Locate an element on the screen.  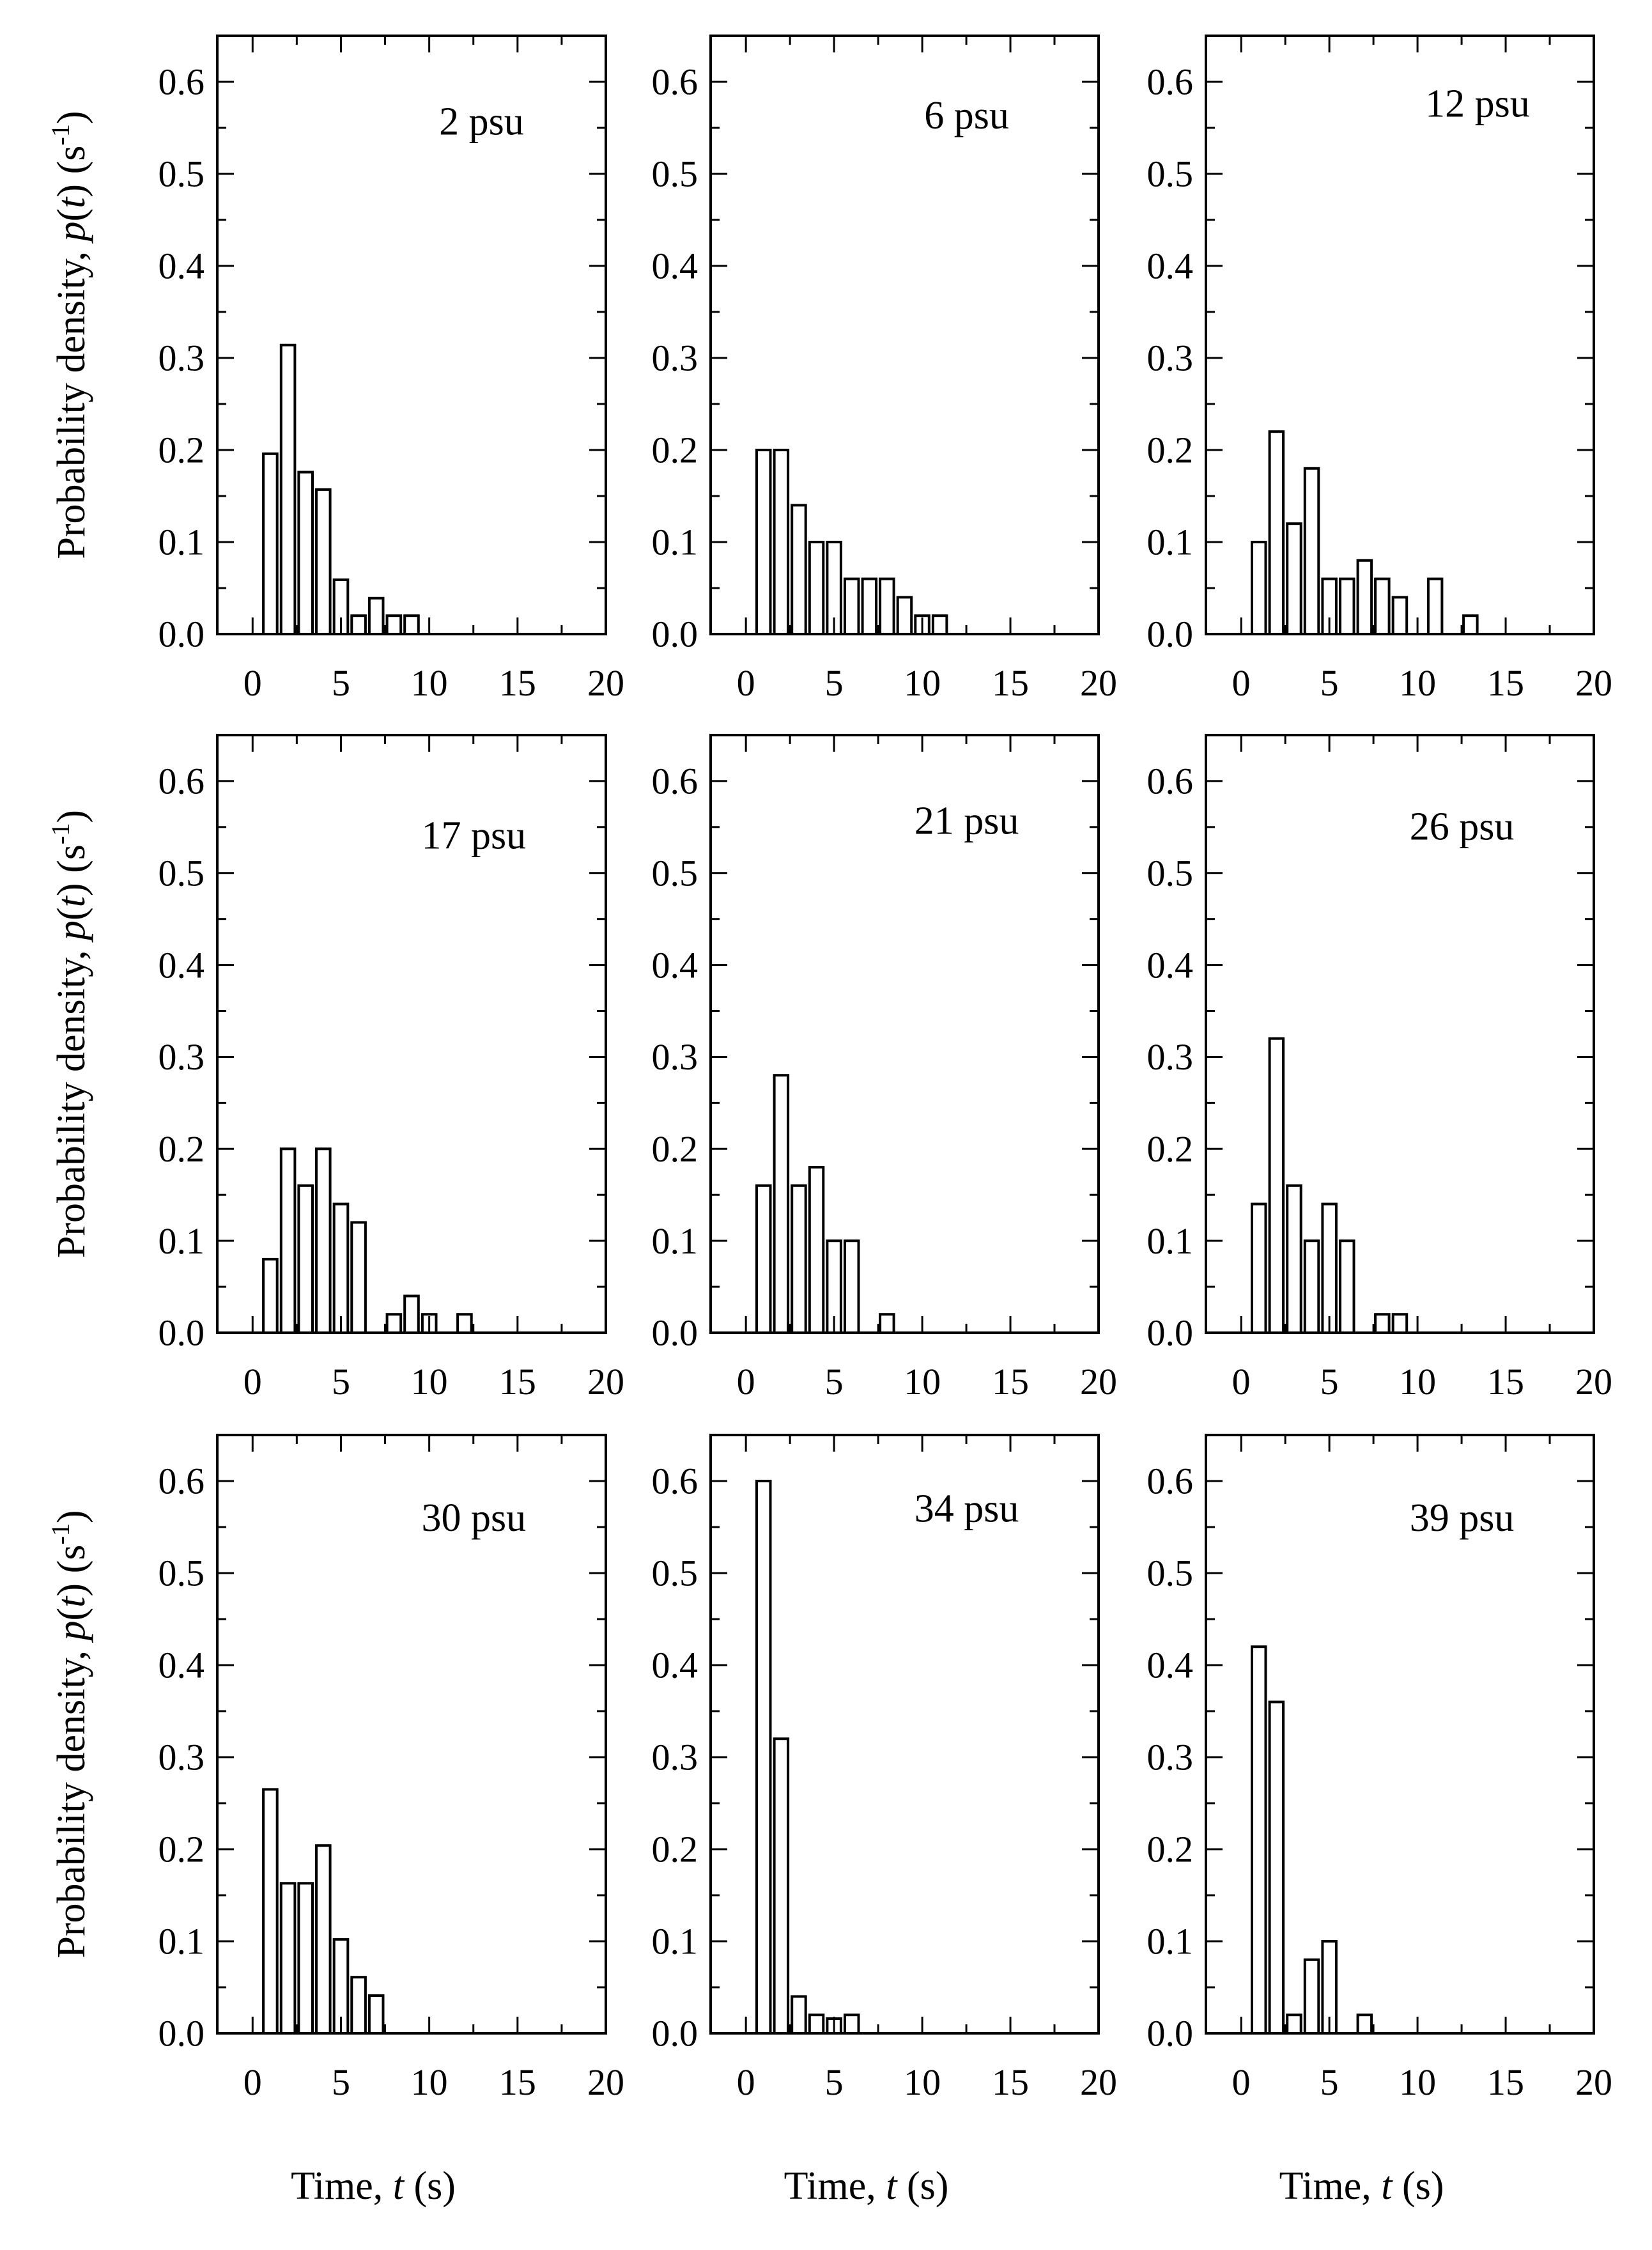
histogram-panel-4: 0.0 0.1 0.2 0.3 0.4 0.5 0.6 0 5 10 15 20 17 psu is located at coordinates (391, 1068).